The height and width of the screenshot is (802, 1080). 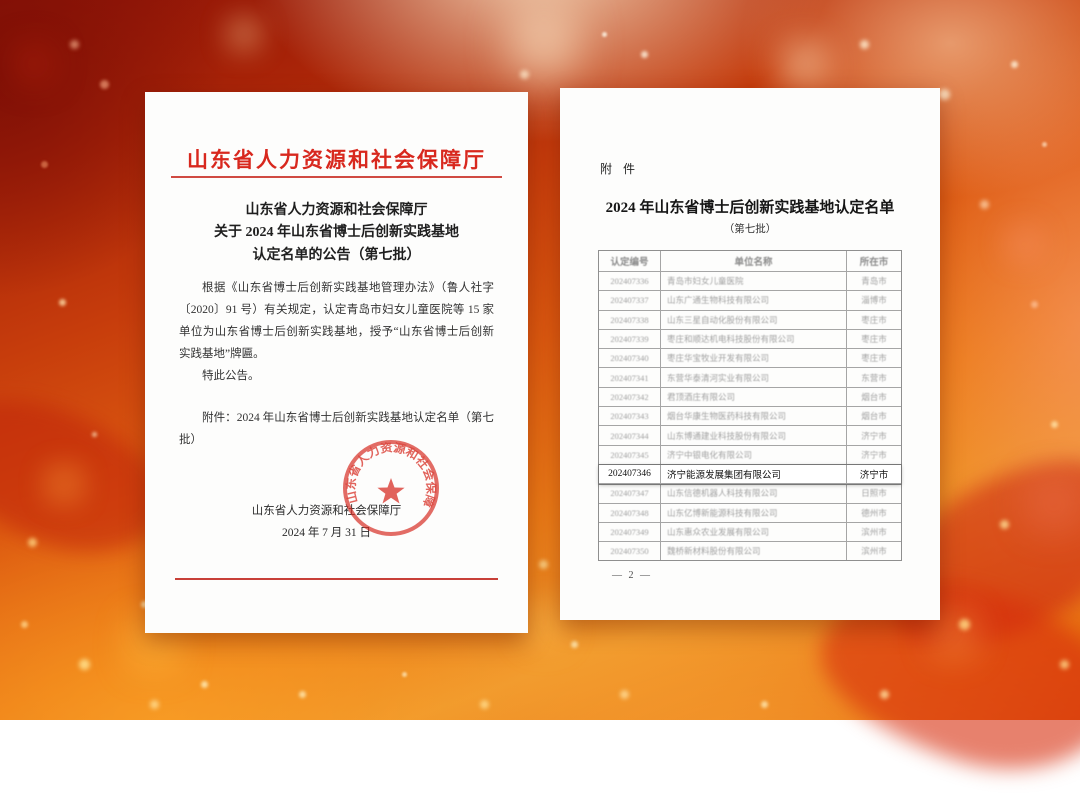 I want to click on cell-code: 202407345, so click(x=630, y=455).